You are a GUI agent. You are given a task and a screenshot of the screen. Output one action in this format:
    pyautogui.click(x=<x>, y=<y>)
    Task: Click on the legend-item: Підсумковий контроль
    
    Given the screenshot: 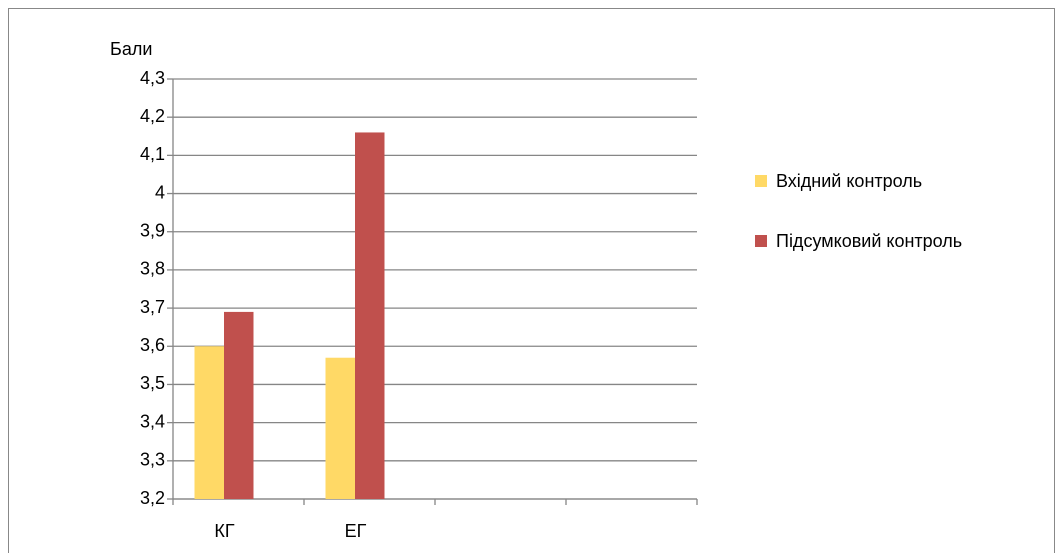 What is the action you would take?
    pyautogui.click(x=862, y=241)
    